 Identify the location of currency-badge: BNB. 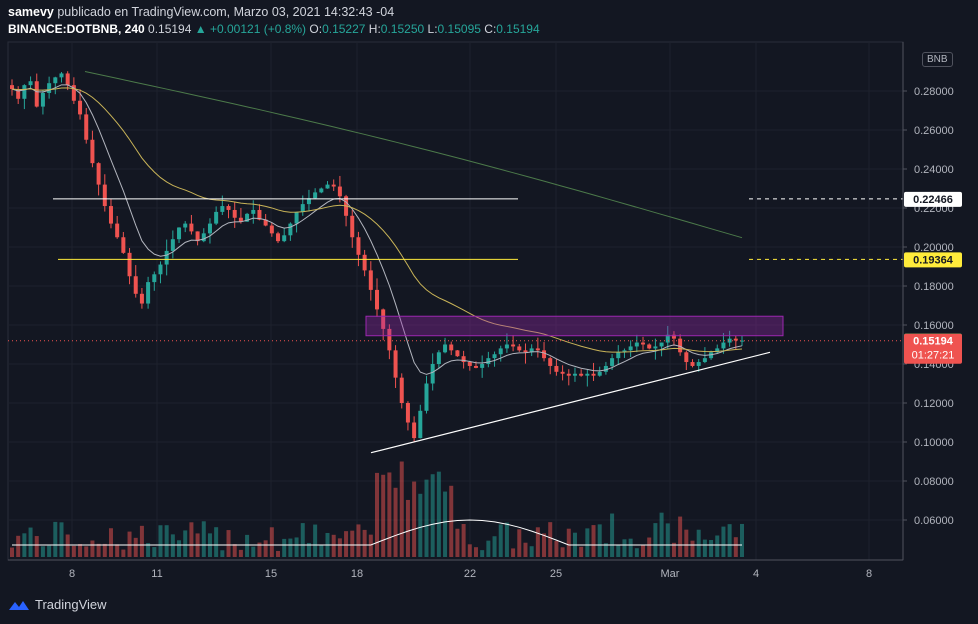
(937, 59).